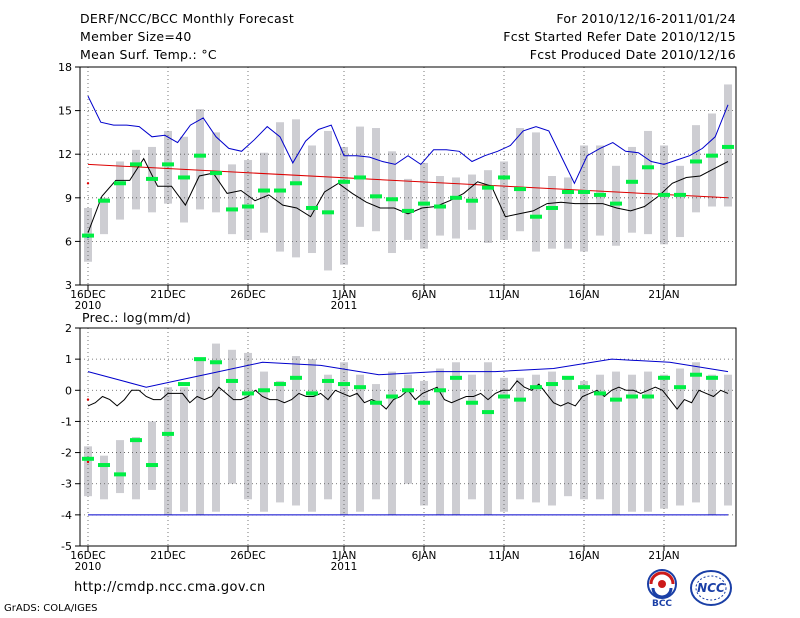  I want to click on chart-header-left-2: Member Size=40, so click(136, 36).